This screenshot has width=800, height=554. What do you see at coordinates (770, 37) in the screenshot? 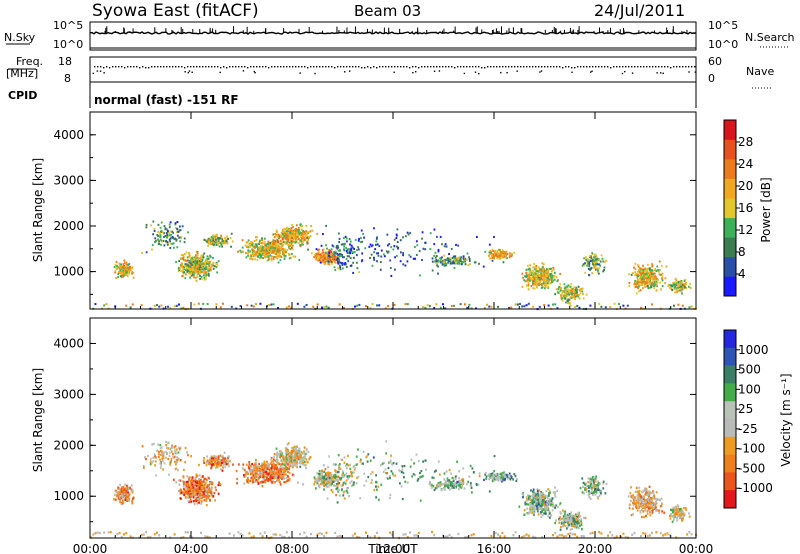
I see `noise-right-label: N.Search` at bounding box center [770, 37].